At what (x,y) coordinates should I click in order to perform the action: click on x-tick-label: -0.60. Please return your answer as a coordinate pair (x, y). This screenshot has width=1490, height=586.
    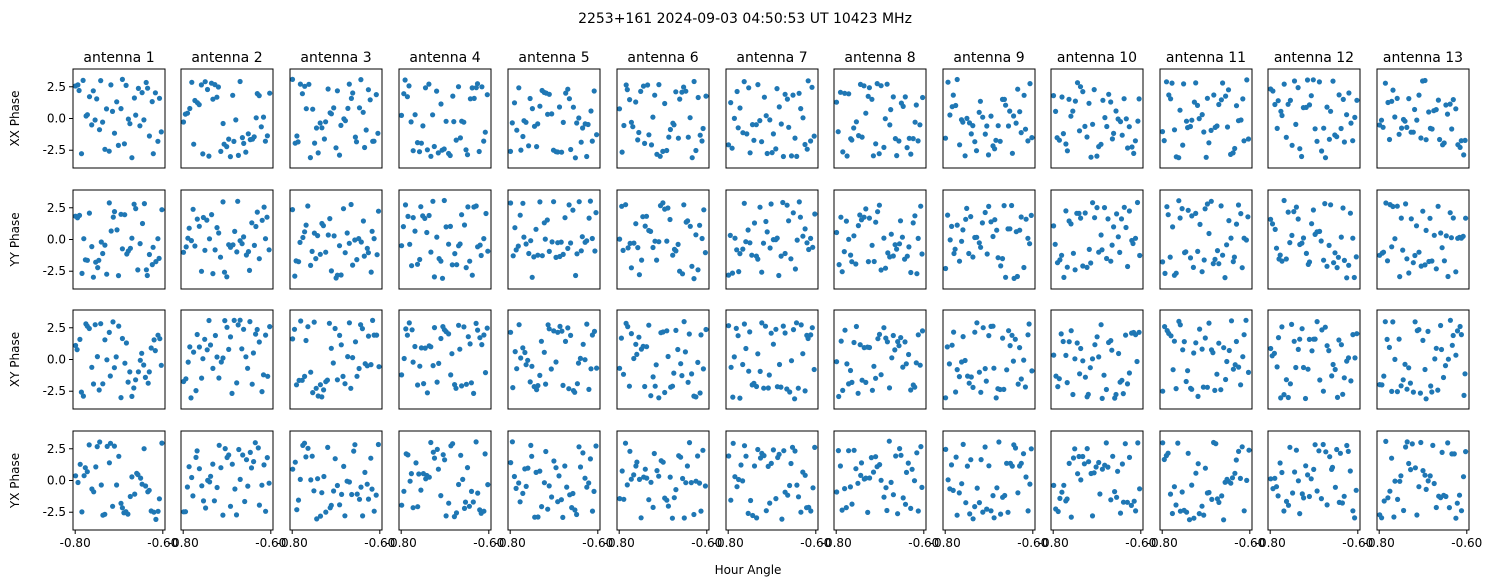
    Looking at the image, I should click on (488, 543).